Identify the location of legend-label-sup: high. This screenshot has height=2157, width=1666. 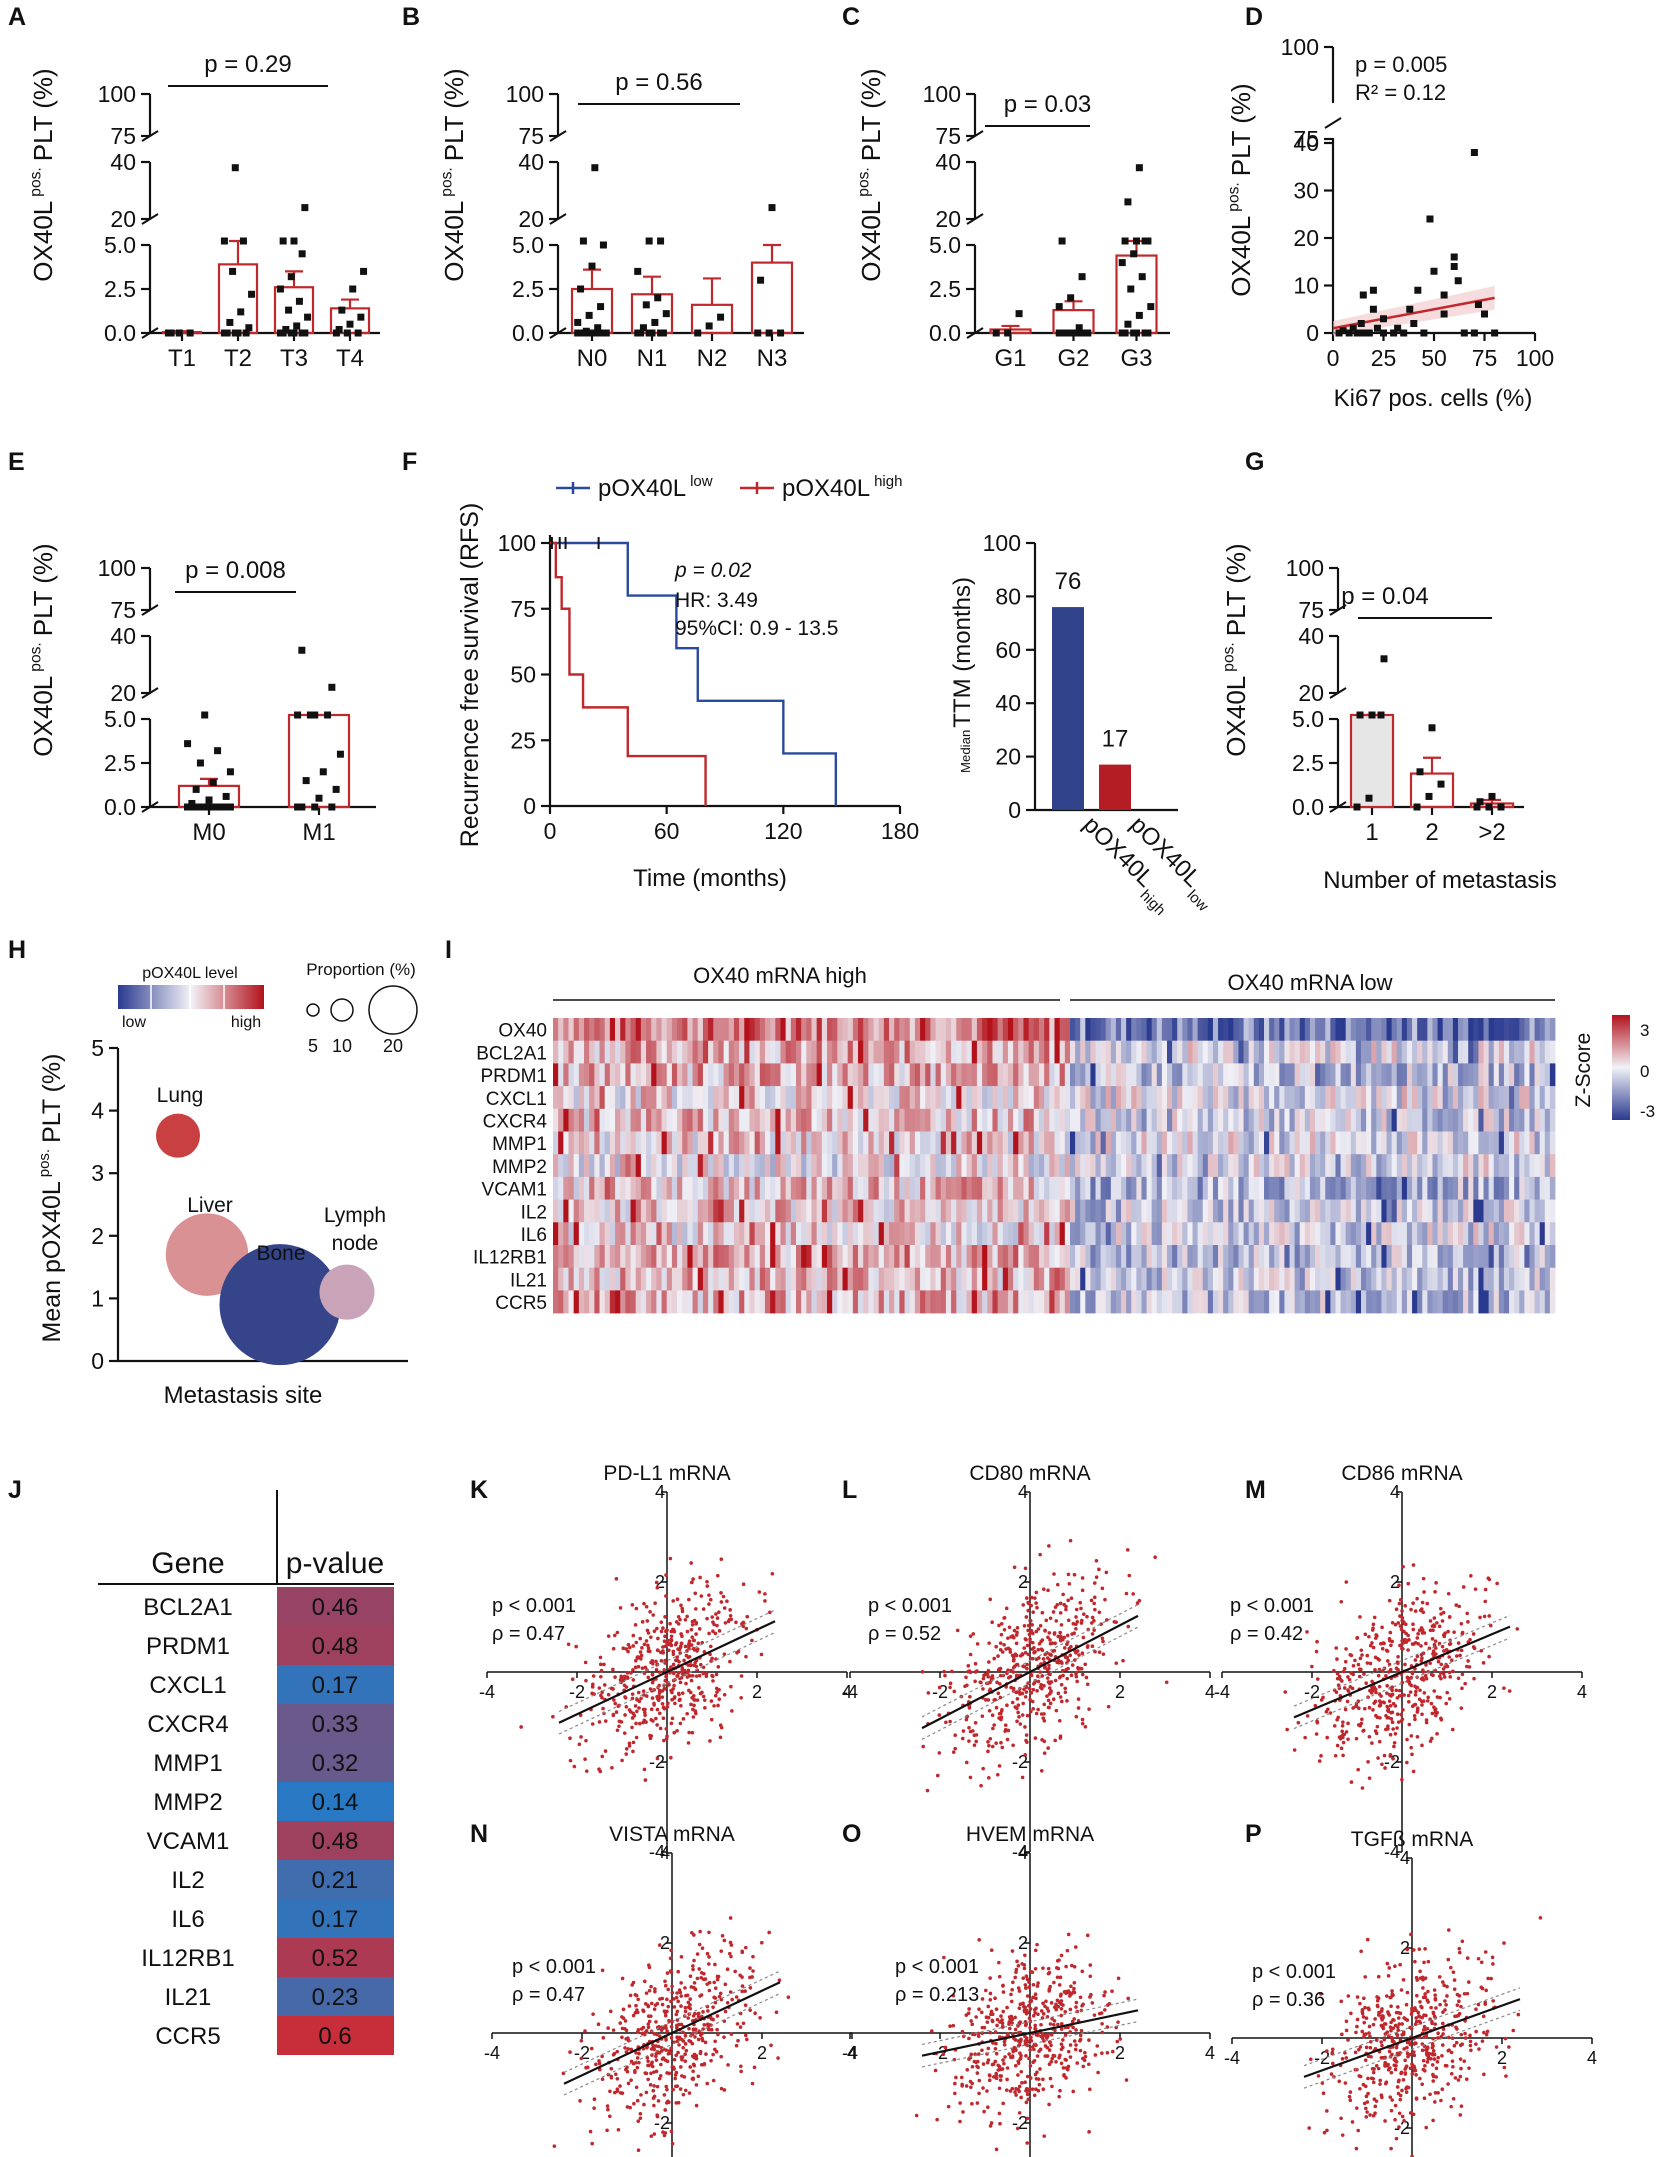
(888, 481).